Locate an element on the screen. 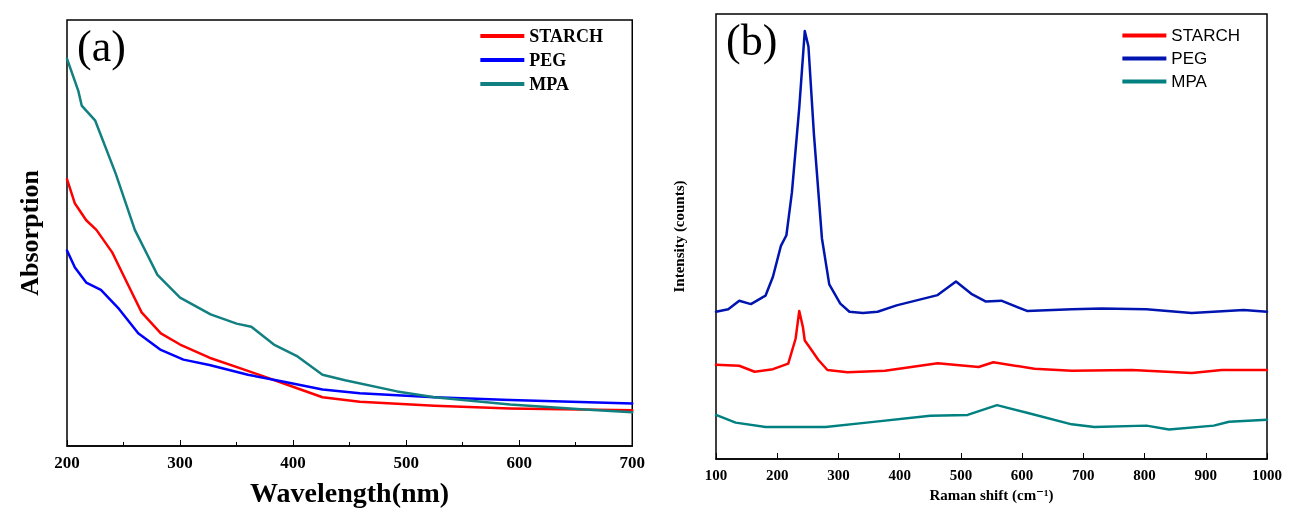 This screenshot has height=519, width=1293. x-axis-title: Wavelength(nm) is located at coordinates (350, 492).